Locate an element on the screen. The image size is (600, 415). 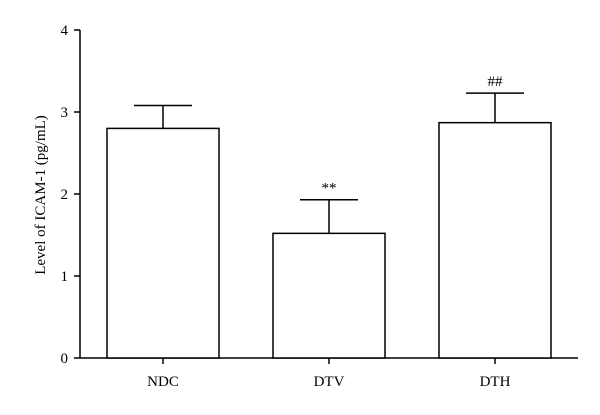
y-tick-label: 3 is located at coordinates (65, 113).